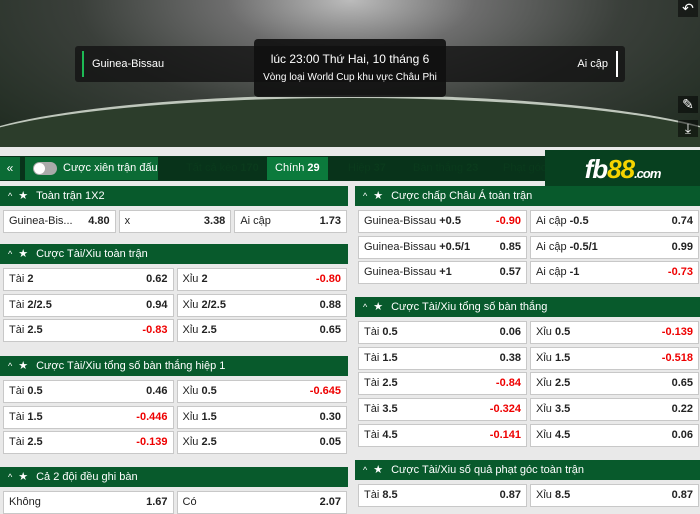 This screenshot has height=514, width=700. Describe the element at coordinates (614, 358) in the screenshot. I see `odds-cell: Xỉu 1.5 -0.518` at that location.